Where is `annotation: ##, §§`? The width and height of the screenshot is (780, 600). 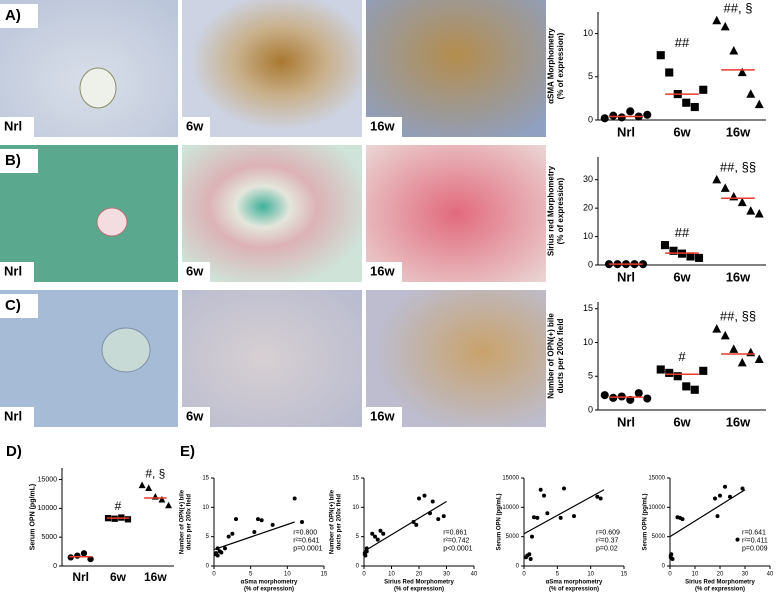
annotation: ##, §§ is located at coordinates (738, 166).